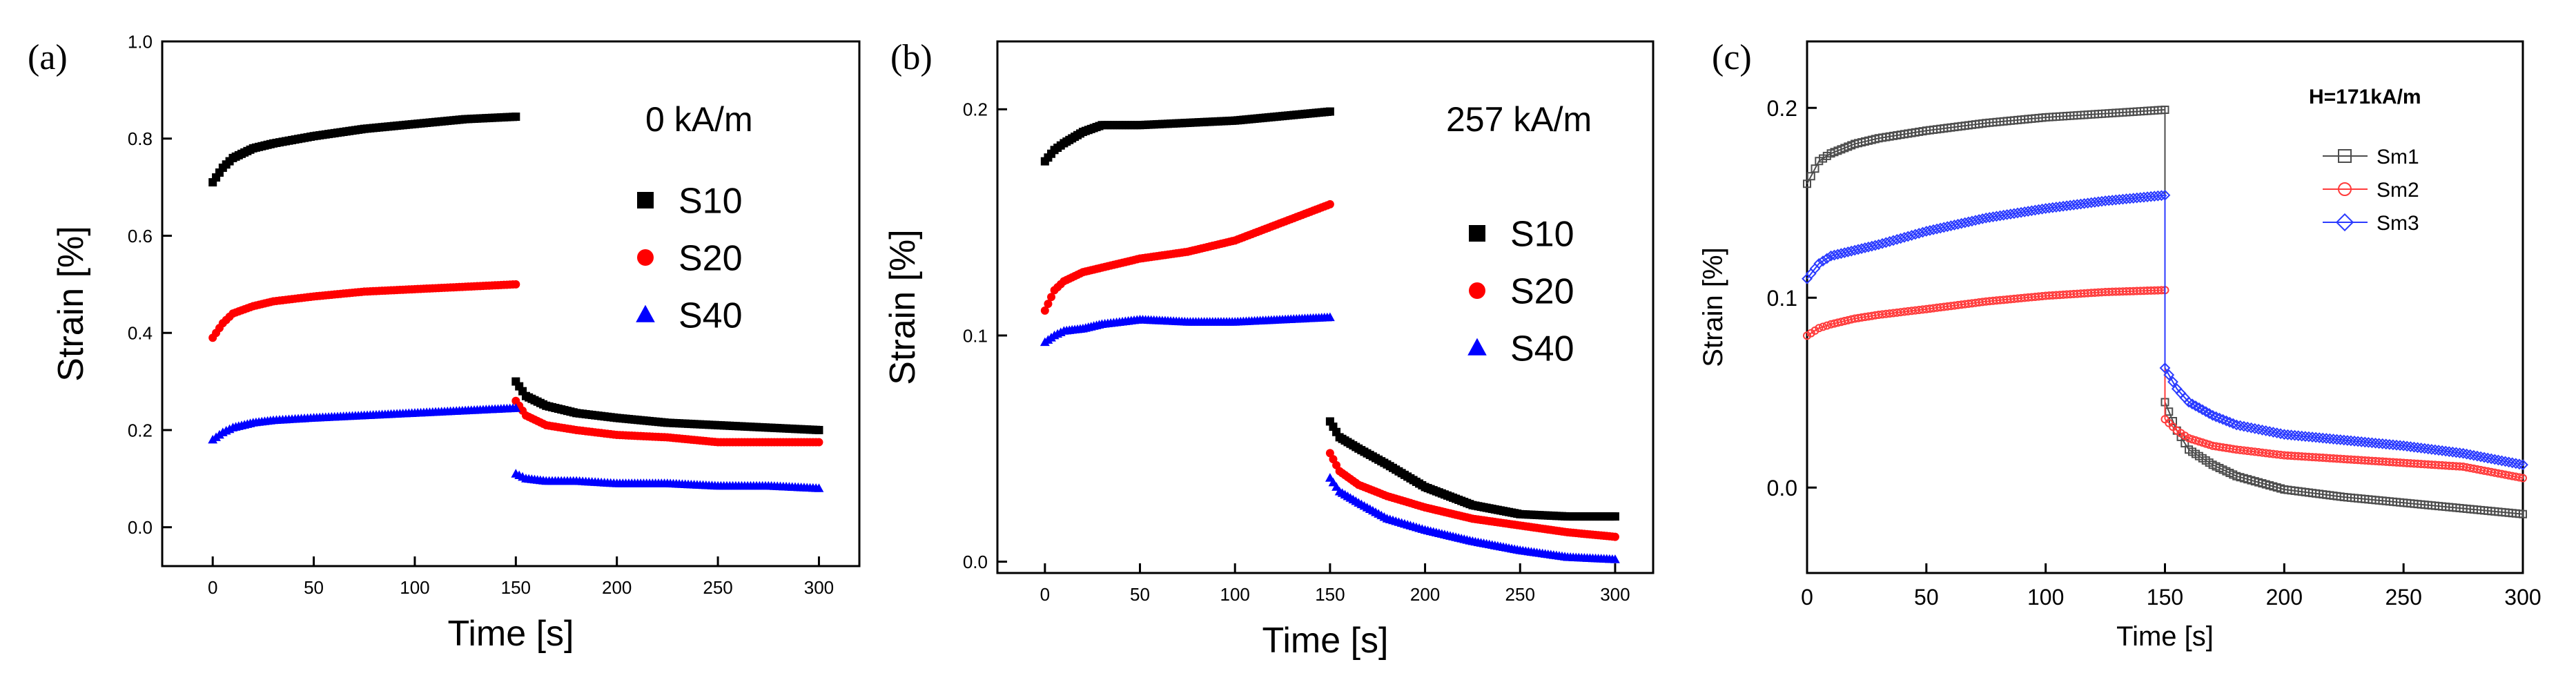  What do you see at coordinates (2165, 384) in the screenshot?
I see `series-Sm2` at bounding box center [2165, 384].